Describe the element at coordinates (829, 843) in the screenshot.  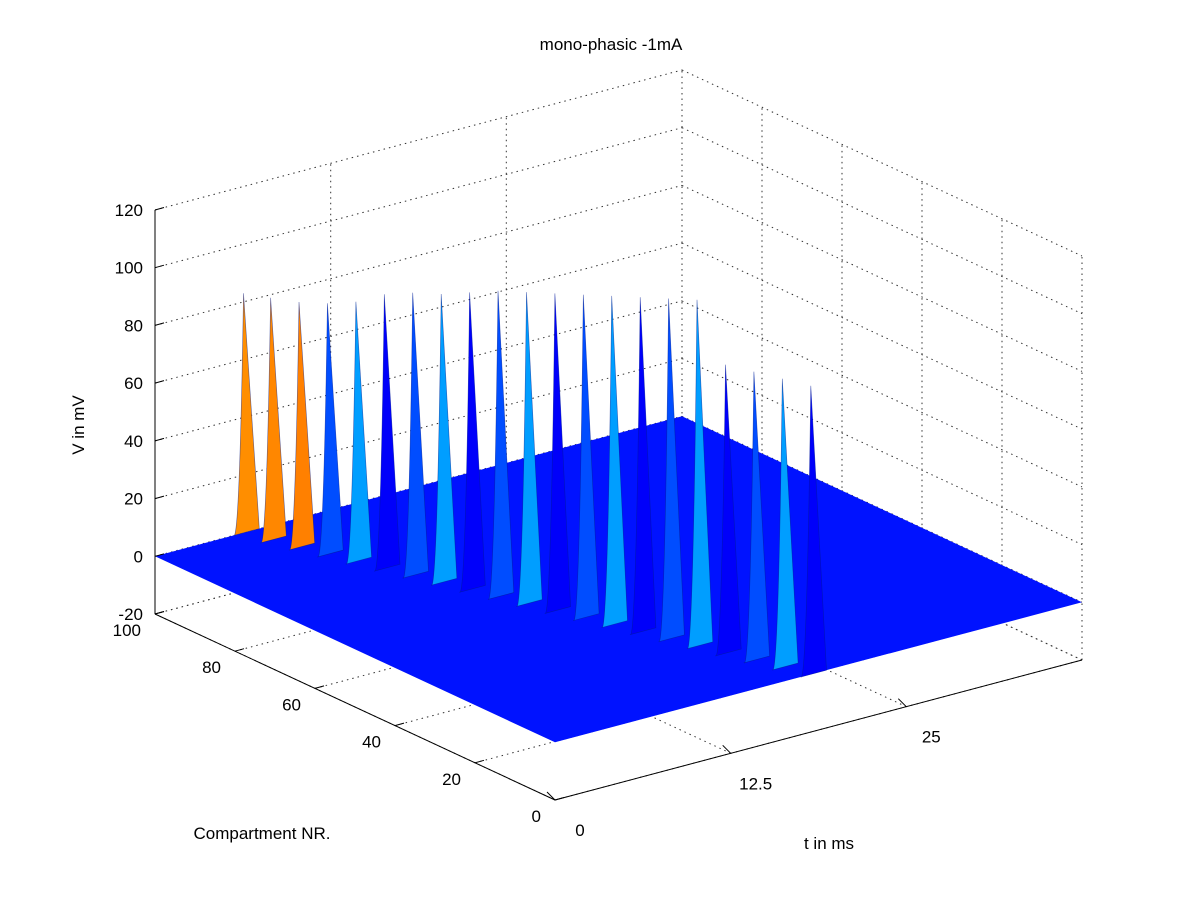
I see `x-axis-label: t in ms` at that location.